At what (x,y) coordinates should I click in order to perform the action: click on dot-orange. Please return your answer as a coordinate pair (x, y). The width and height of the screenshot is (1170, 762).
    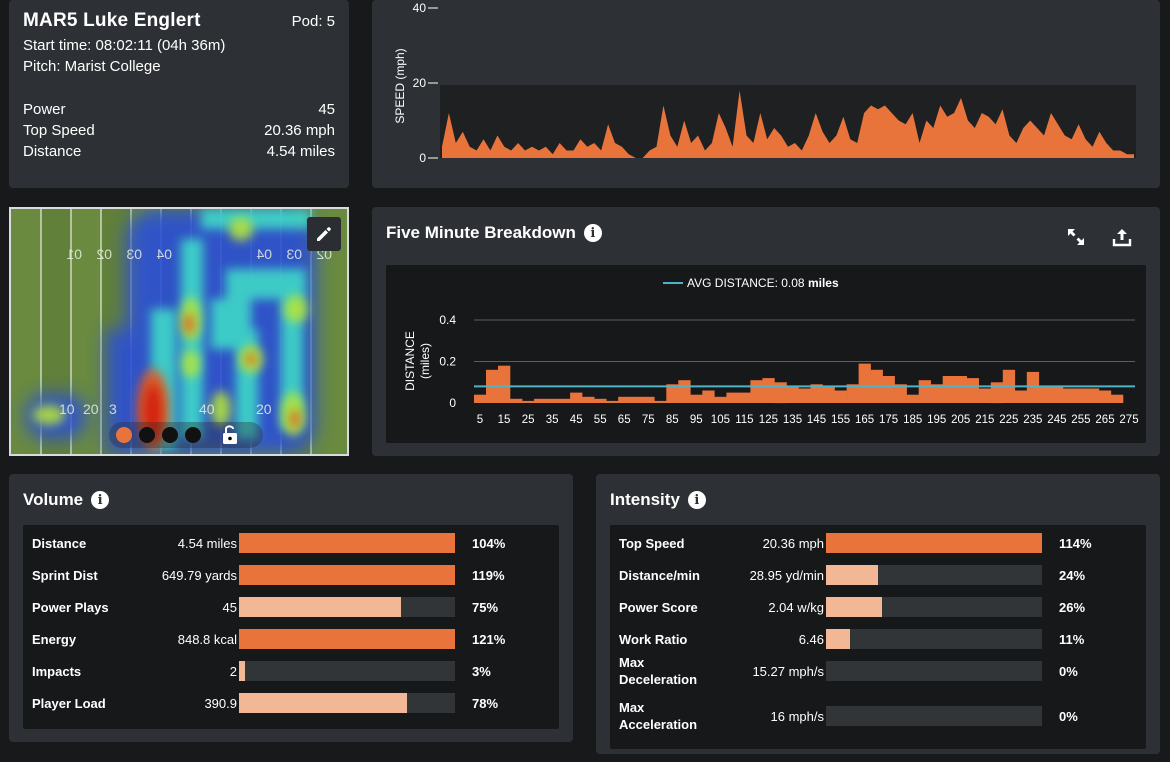
    Looking at the image, I should click on (124, 435).